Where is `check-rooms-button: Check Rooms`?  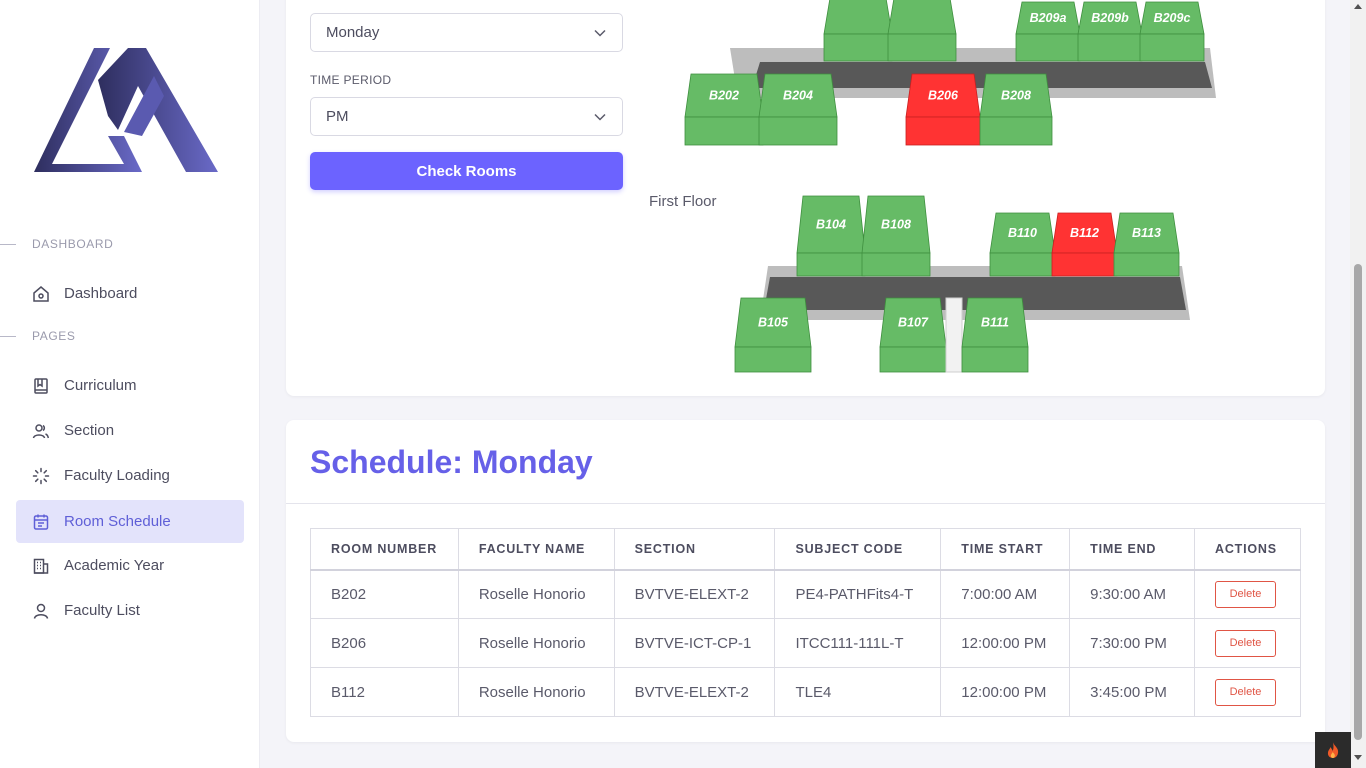
check-rooms-button: Check Rooms is located at coordinates (466, 171).